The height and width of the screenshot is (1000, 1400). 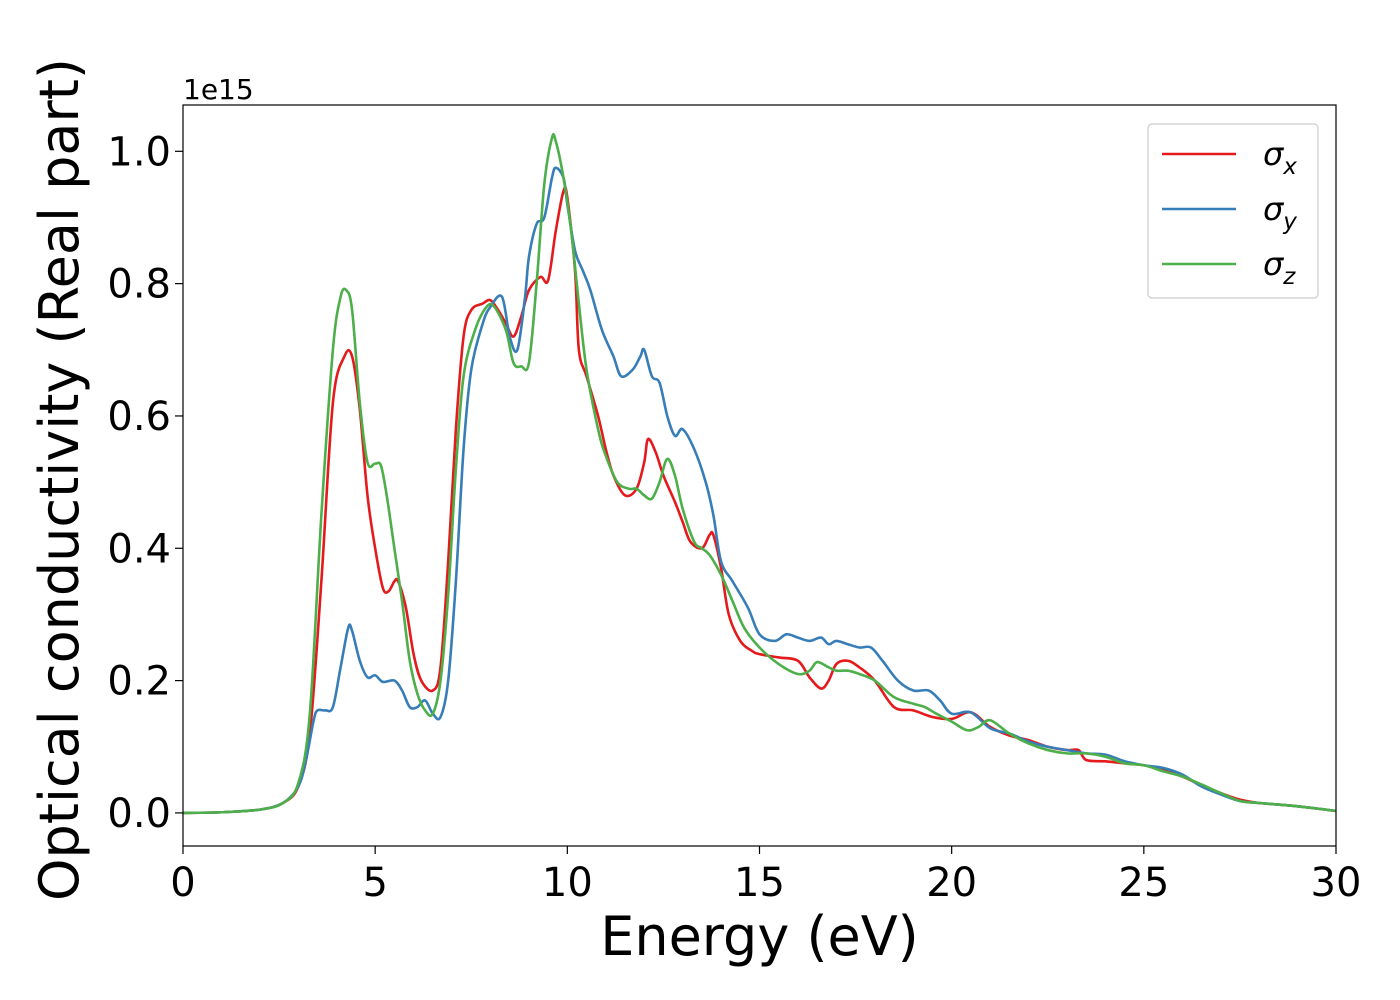 What do you see at coordinates (1143, 883) in the screenshot?
I see `x-tick-label: 25` at bounding box center [1143, 883].